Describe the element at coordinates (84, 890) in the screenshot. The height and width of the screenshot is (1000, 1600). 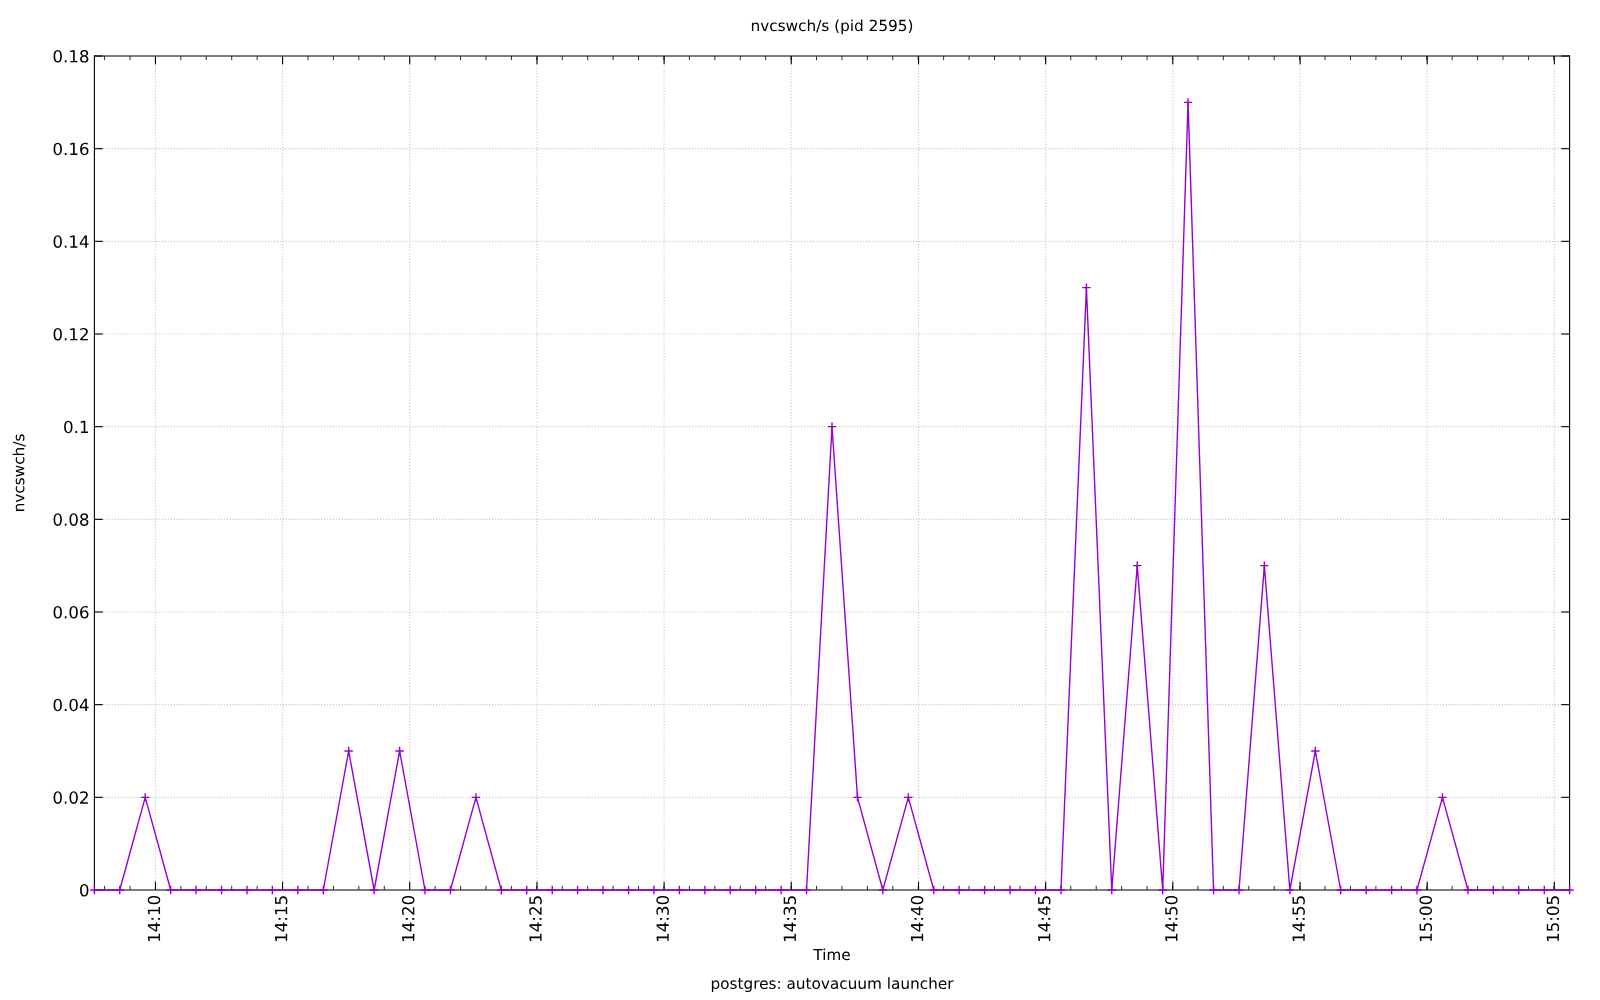
I see `y-tick-label: 0` at that location.